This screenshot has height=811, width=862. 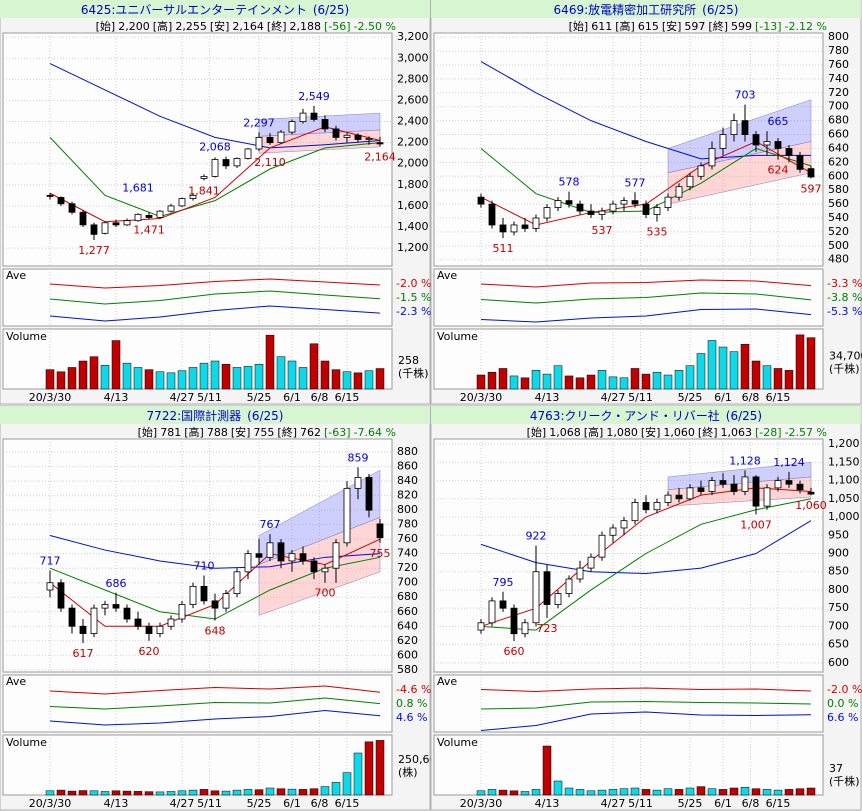 I want to click on volume-tick-label: 37, so click(x=836, y=768).